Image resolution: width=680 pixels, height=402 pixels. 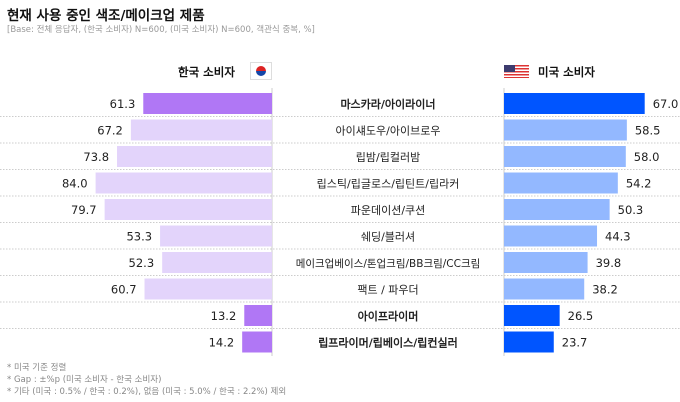 What do you see at coordinates (581, 316) in the screenshot?
I see `us-value: 26.5` at bounding box center [581, 316].